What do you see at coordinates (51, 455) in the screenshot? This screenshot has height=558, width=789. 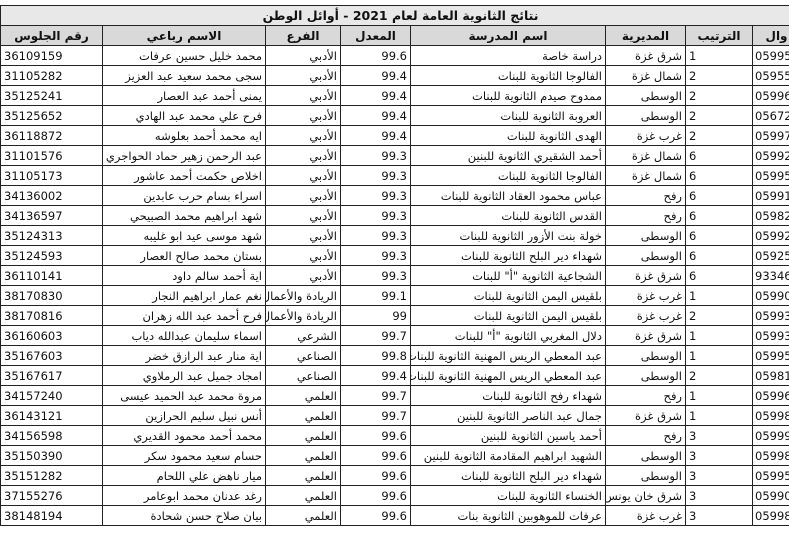 I see `table-cell: 35150390` at bounding box center [51, 455].